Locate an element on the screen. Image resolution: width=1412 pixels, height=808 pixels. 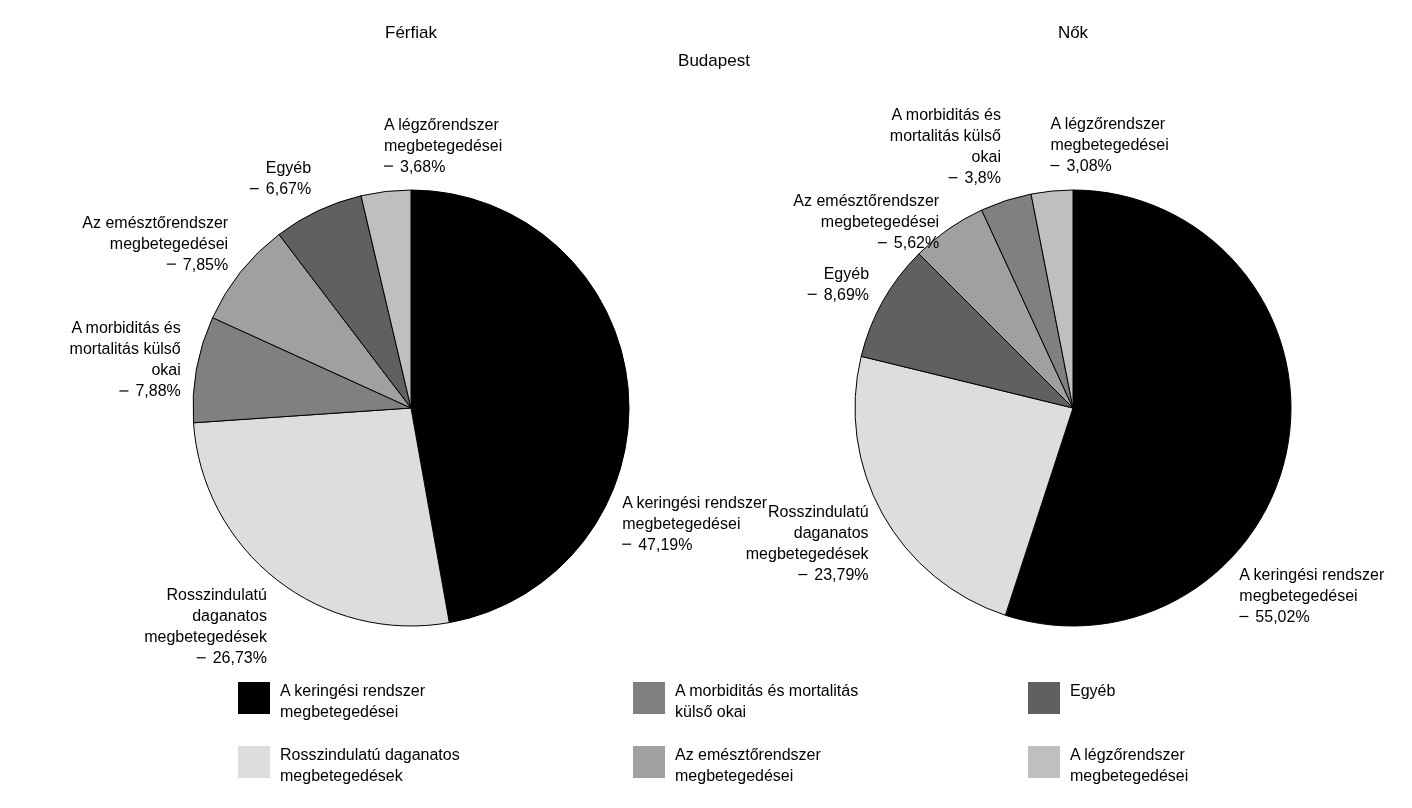
legend-label: Rosszindulatú daganatos megbetegedések is located at coordinates (370, 765).